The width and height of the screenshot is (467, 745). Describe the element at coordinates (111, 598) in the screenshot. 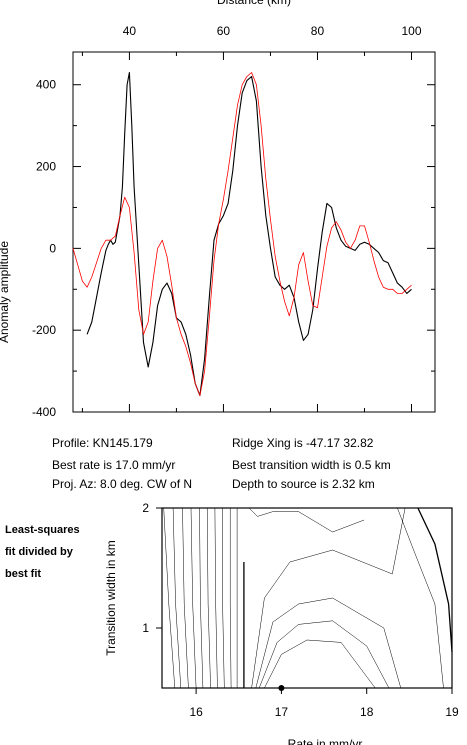

I see `y-axis-title: Transition width in km` at that location.